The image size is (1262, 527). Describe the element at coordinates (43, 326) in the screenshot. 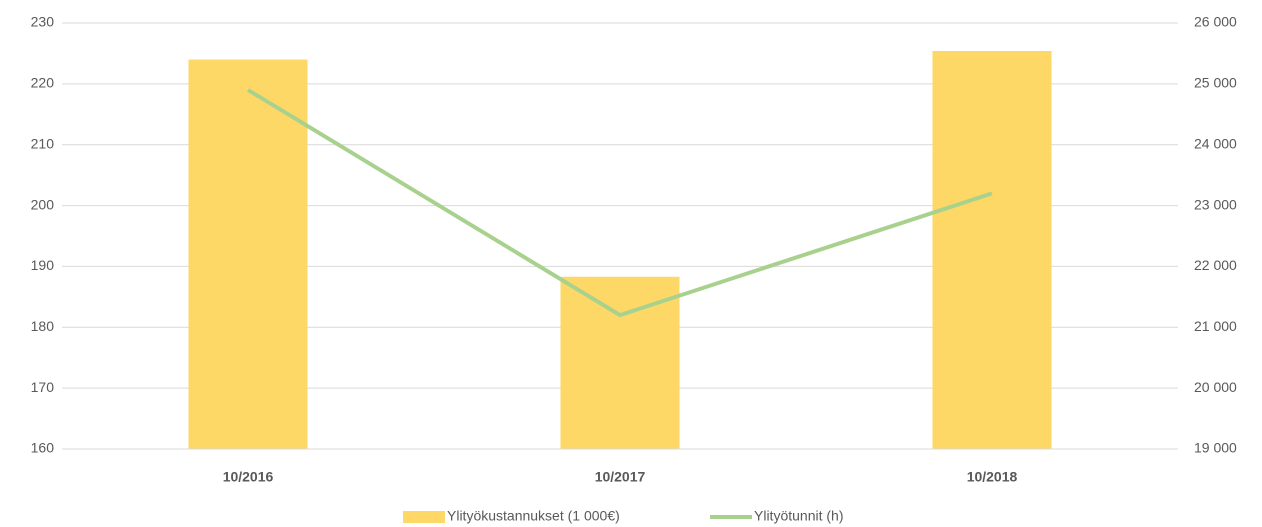

I see `y-tick-label: 180` at that location.